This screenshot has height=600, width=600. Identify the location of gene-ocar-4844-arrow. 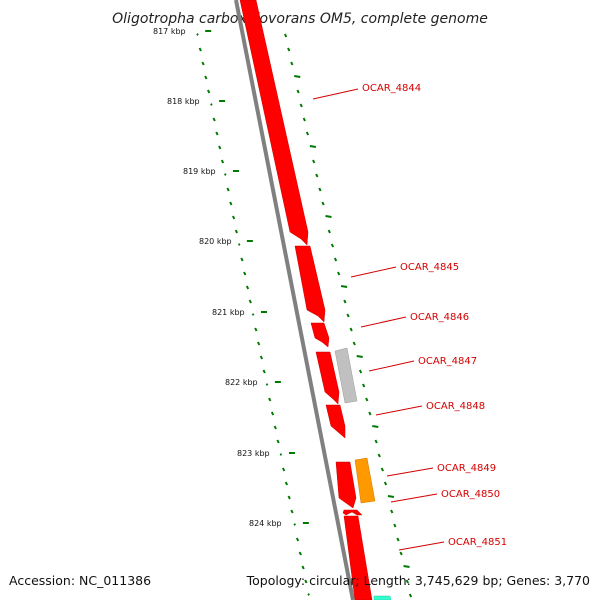
(274, 123).